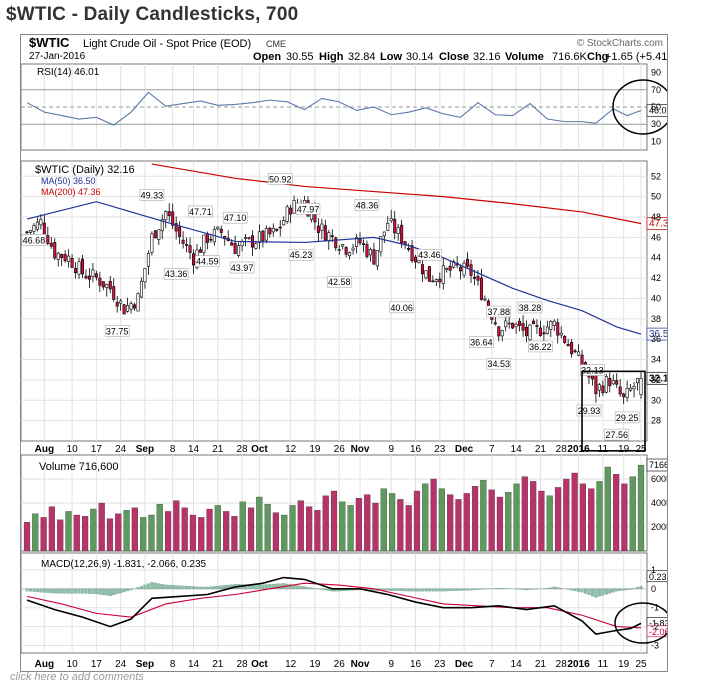 Image resolution: width=715 pixels, height=683 pixels. I want to click on price-right-label-box, so click(656, 223).